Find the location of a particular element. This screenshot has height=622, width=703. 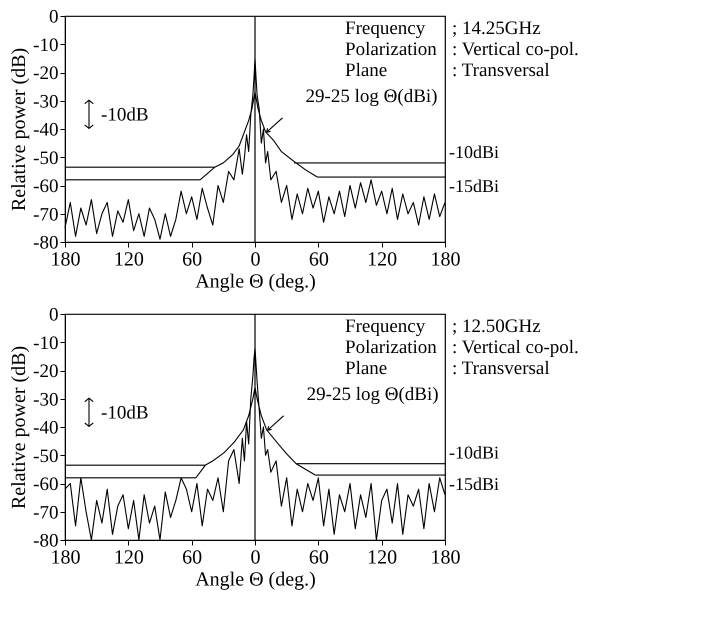

text: ; 14.25GHz is located at coordinates (496, 28).